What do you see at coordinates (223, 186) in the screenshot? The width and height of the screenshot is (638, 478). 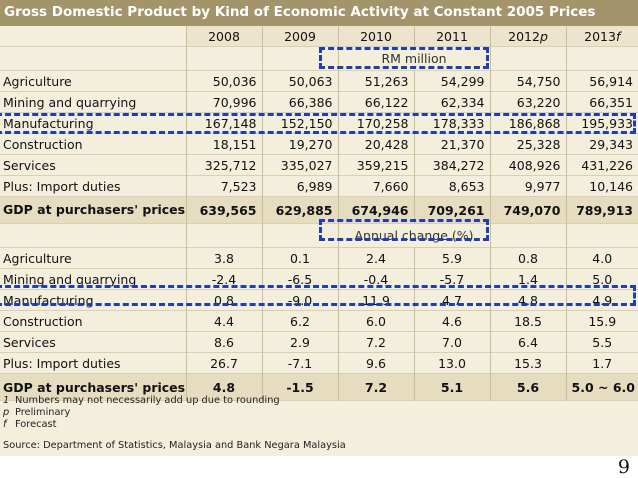 I see `cell-value: 7,523` at bounding box center [223, 186].